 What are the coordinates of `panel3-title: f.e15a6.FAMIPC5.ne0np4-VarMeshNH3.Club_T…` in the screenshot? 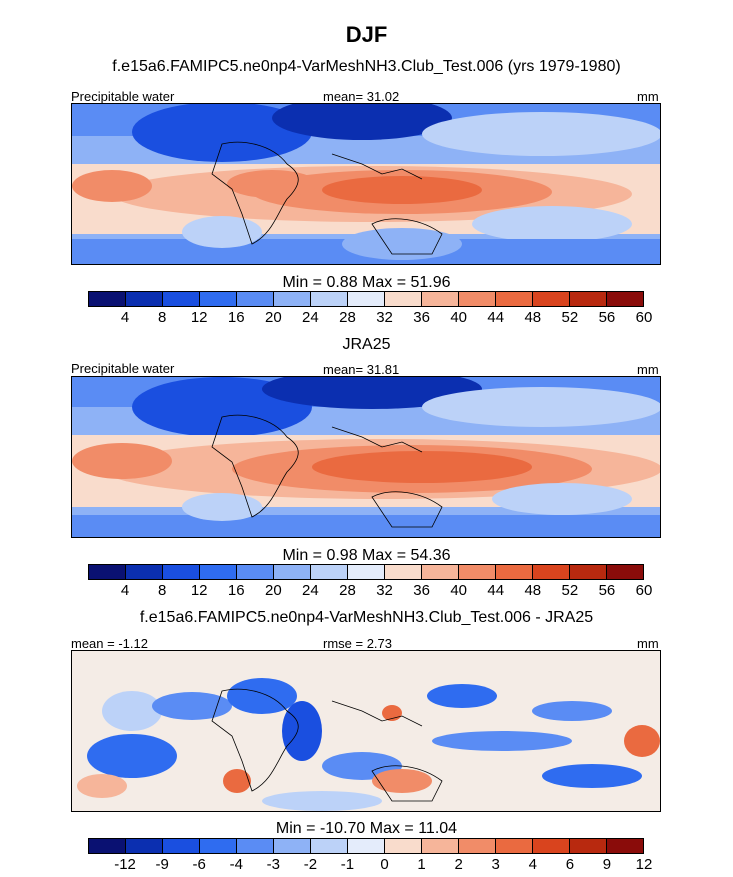 It's located at (366, 617).